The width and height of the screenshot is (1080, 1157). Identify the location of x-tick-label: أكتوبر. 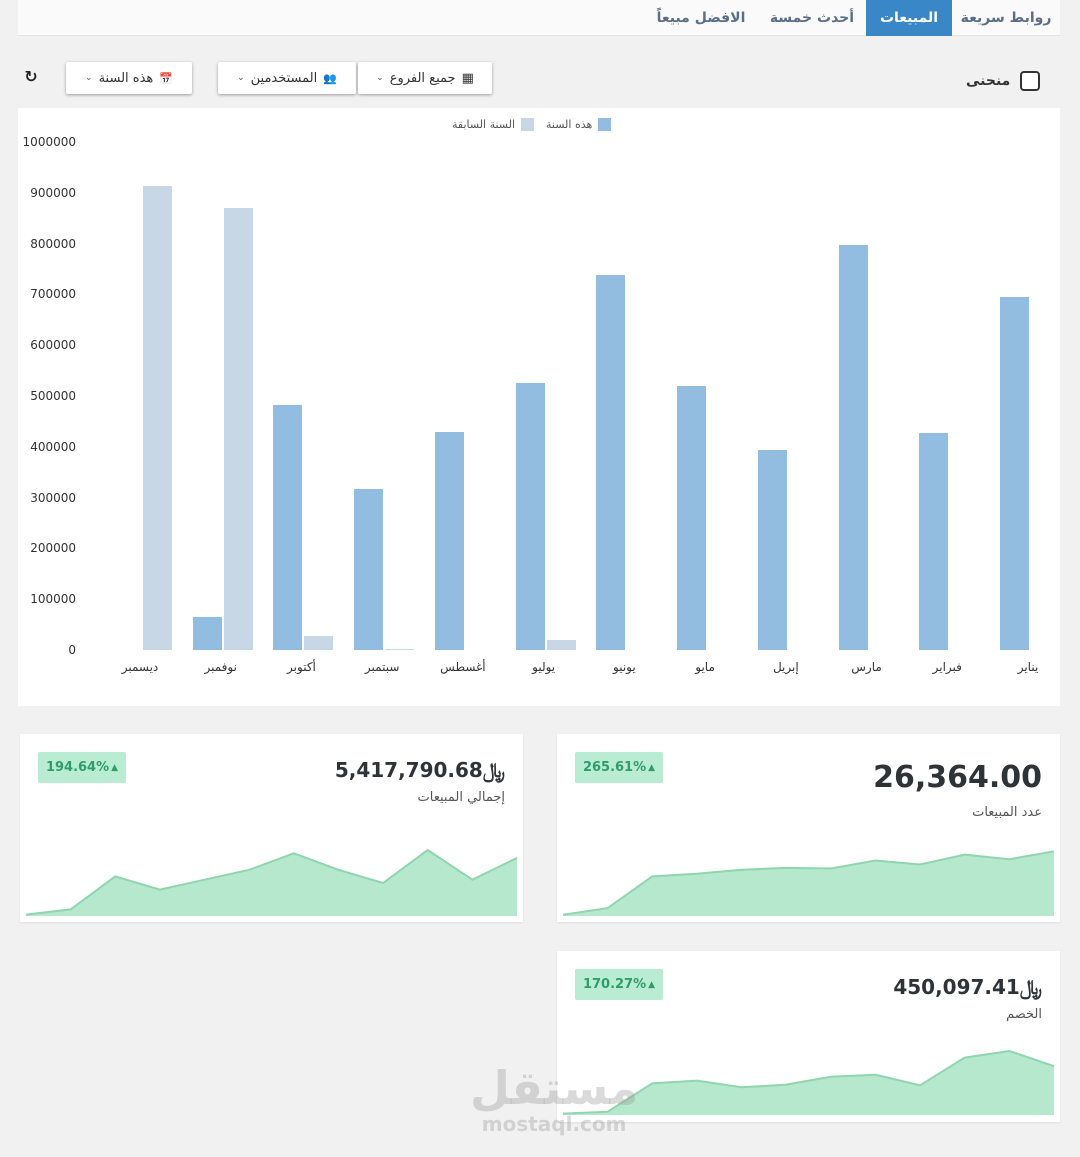
(301, 667).